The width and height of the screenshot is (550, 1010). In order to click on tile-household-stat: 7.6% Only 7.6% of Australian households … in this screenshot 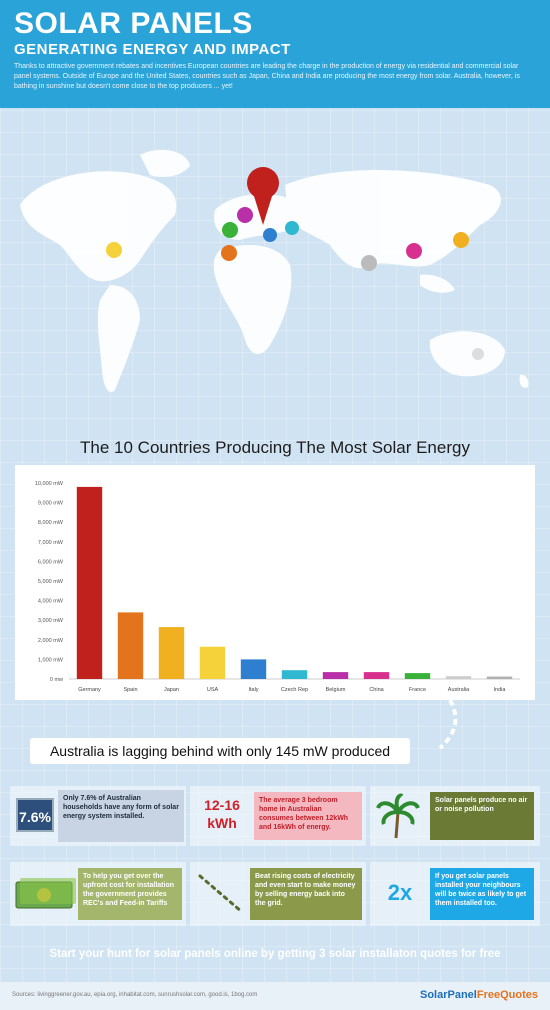, I will do `click(98, 816)`.